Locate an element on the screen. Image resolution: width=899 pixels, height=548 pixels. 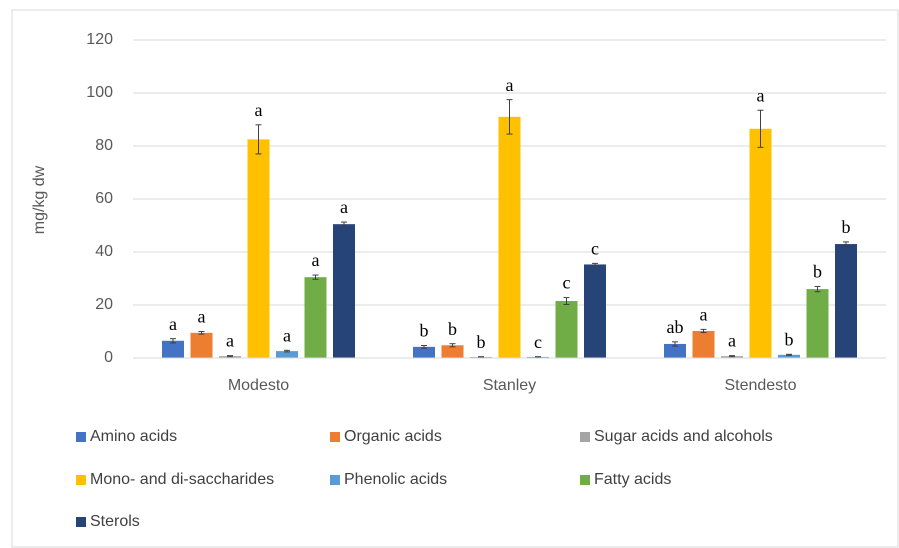
y-tick-label: 100 is located at coordinates (99, 92).